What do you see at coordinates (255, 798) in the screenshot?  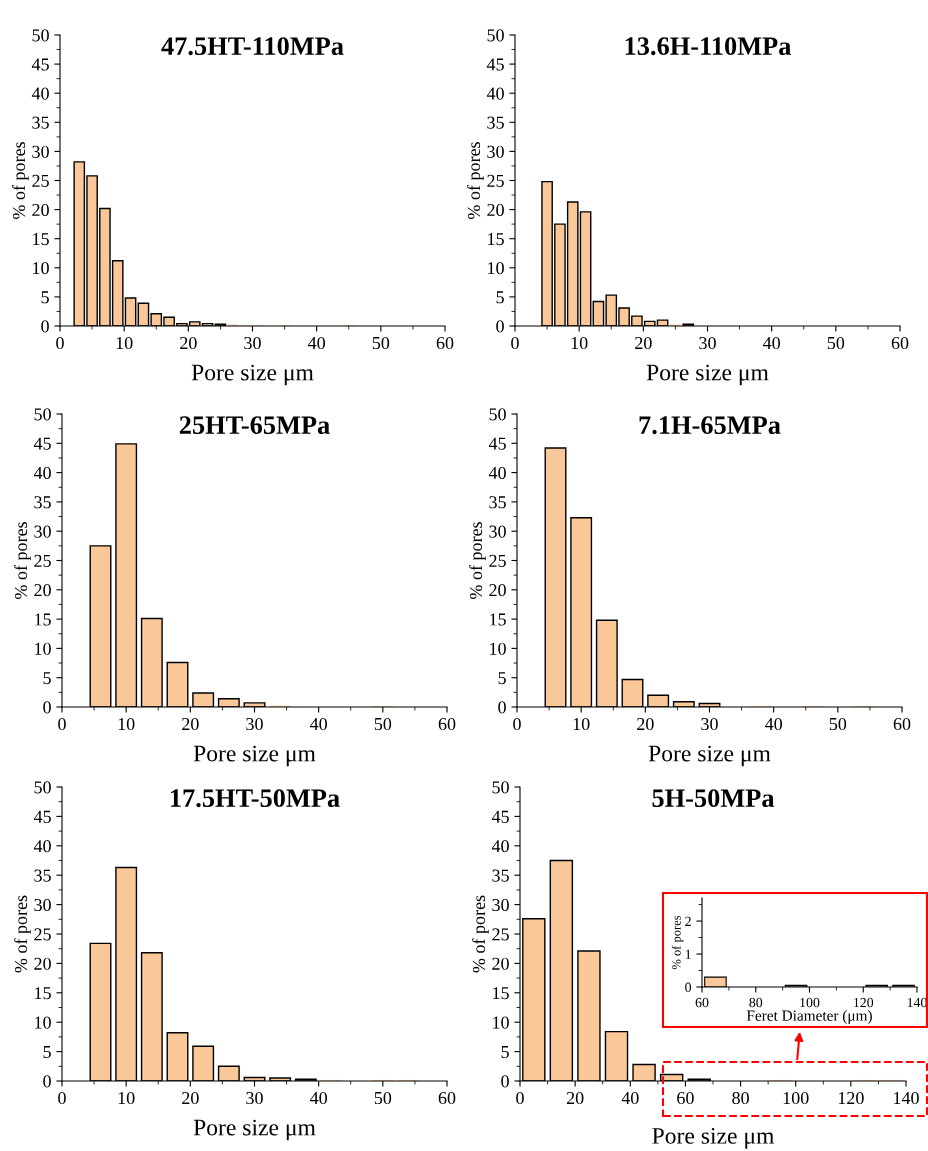 I see `chart-title: 17.5HT-50MPa` at bounding box center [255, 798].